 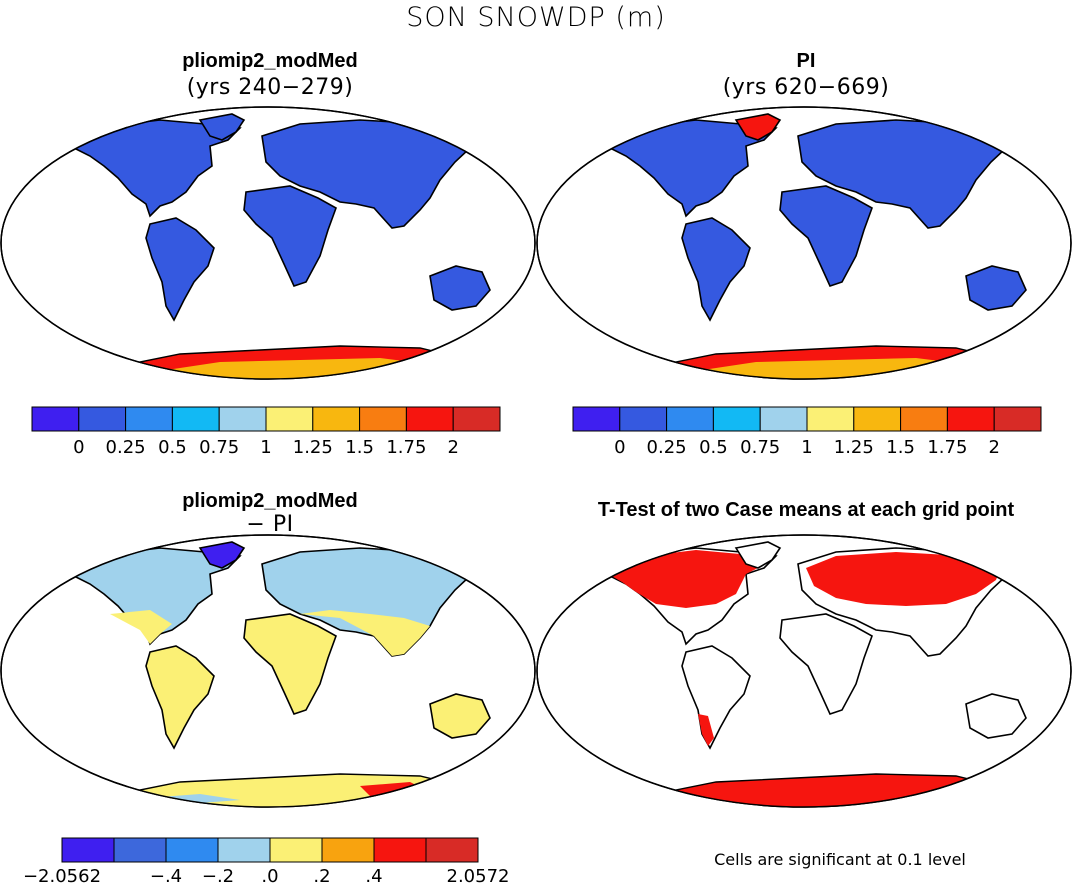 I want to click on colorbar-2-tick-label: 1.5, so click(x=900, y=447).